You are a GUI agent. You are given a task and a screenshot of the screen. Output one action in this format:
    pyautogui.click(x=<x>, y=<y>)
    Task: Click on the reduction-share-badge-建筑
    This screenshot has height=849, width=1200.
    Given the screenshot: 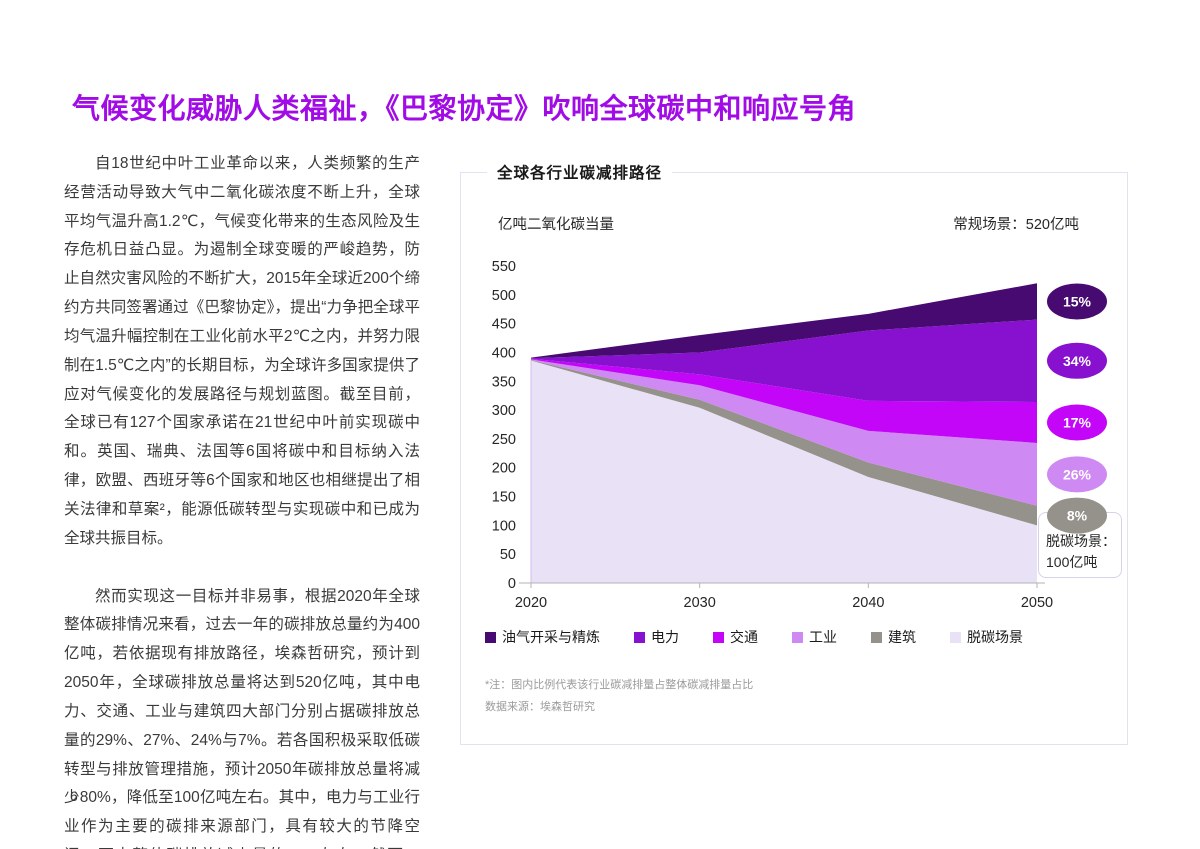 What is the action you would take?
    pyautogui.click(x=1077, y=515)
    